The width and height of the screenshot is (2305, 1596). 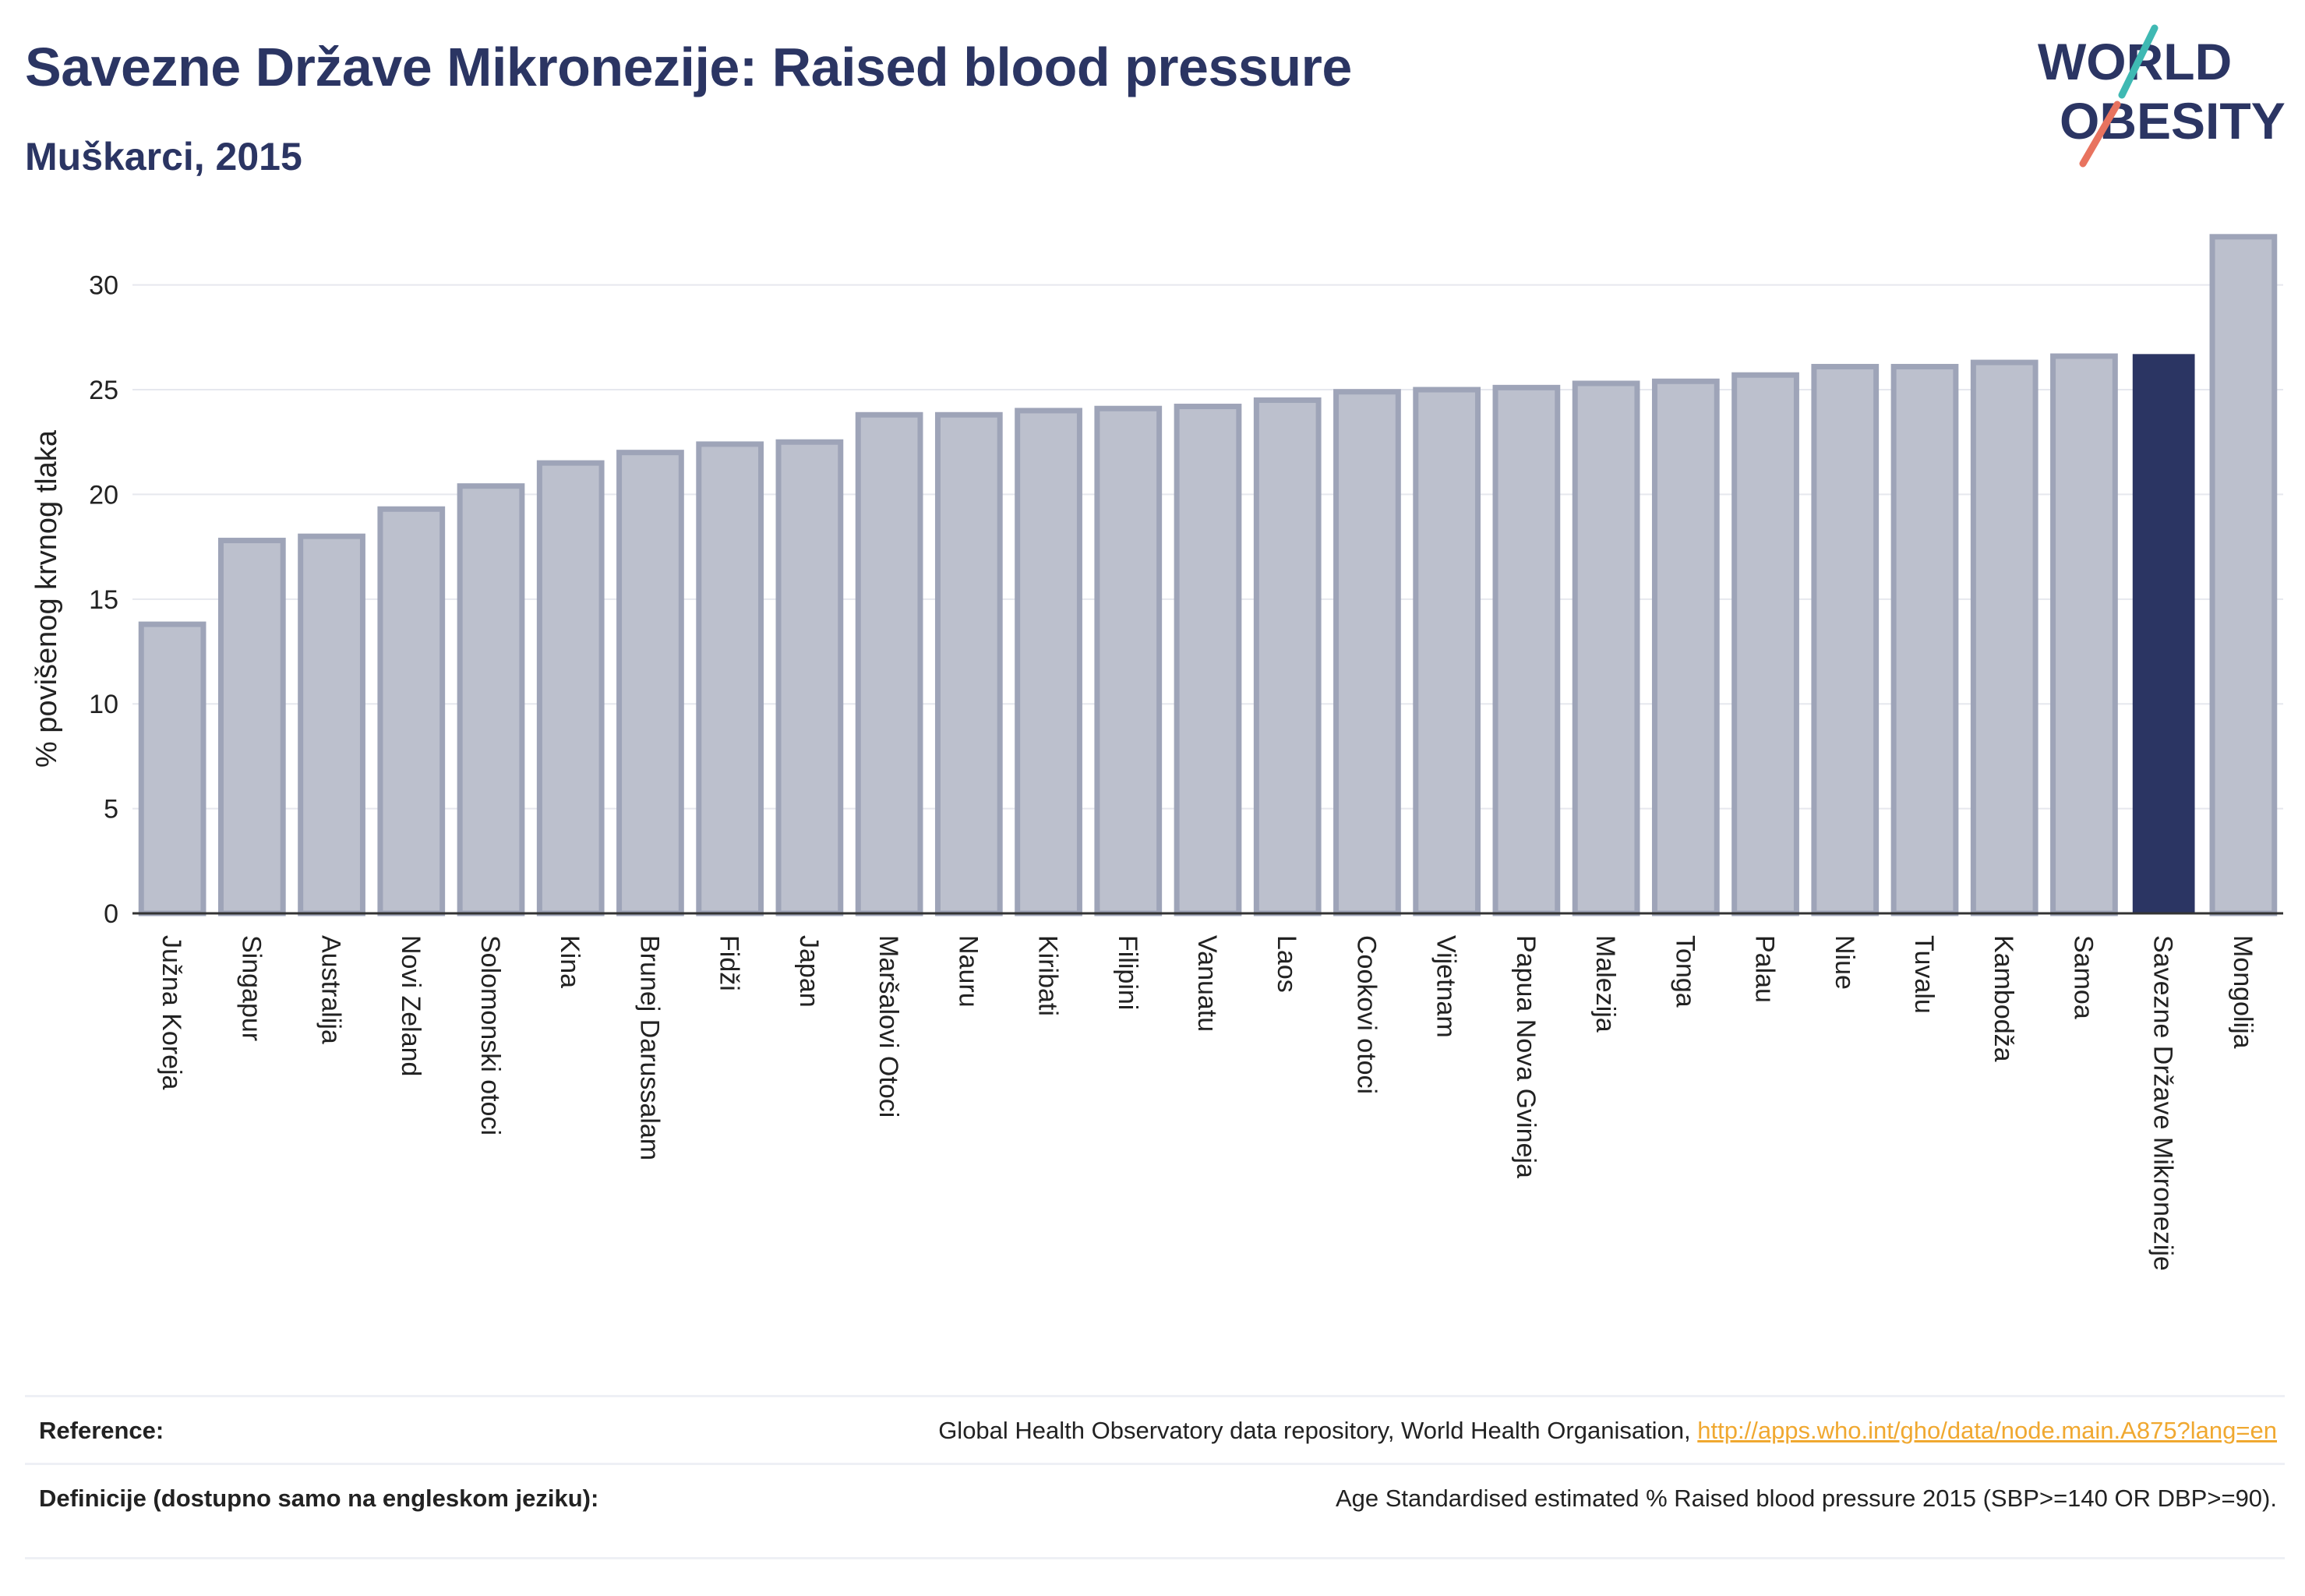 I want to click on y-tick-label: 0, so click(x=111, y=914).